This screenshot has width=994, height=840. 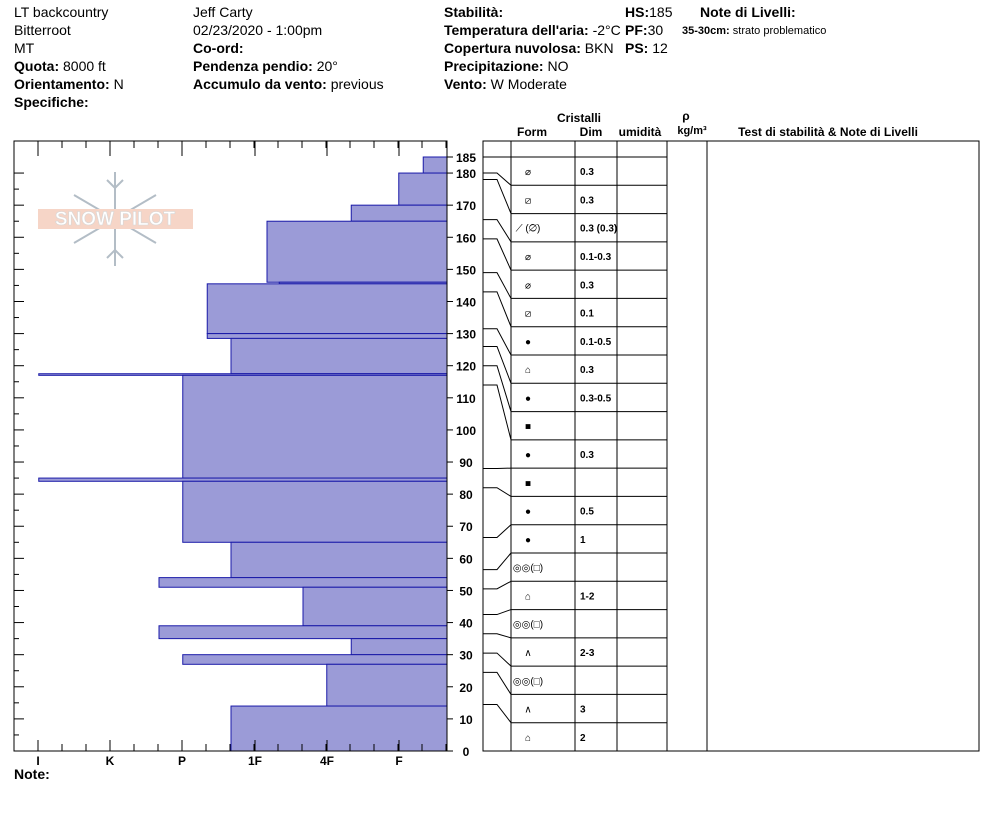 I want to click on depth-tick-label: 50, so click(x=466, y=591).